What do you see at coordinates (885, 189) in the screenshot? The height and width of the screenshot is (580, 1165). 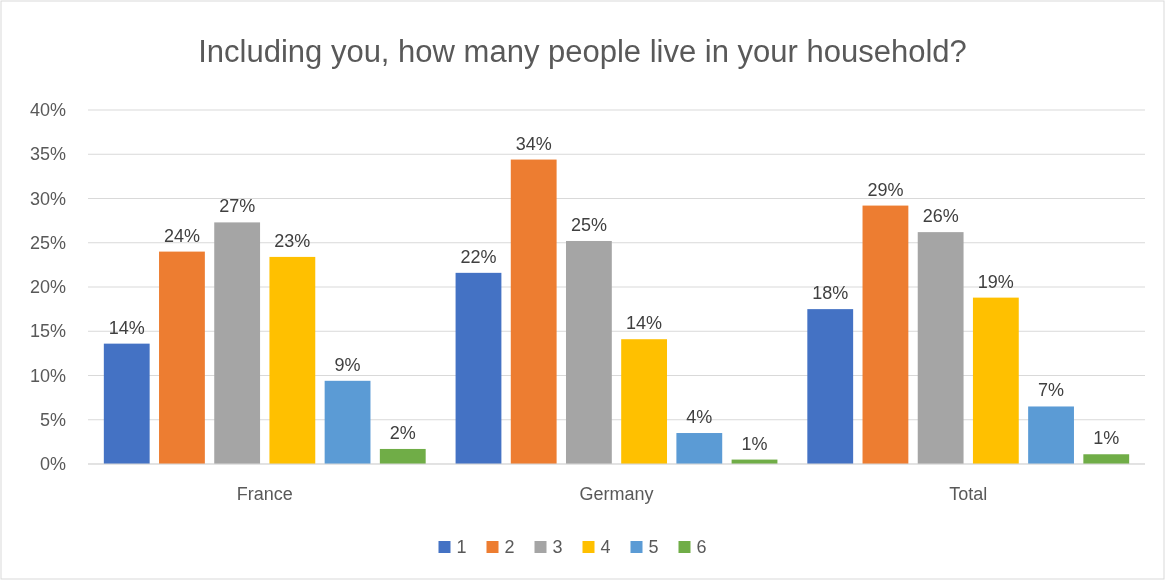 I see `data-label: 29%` at bounding box center [885, 189].